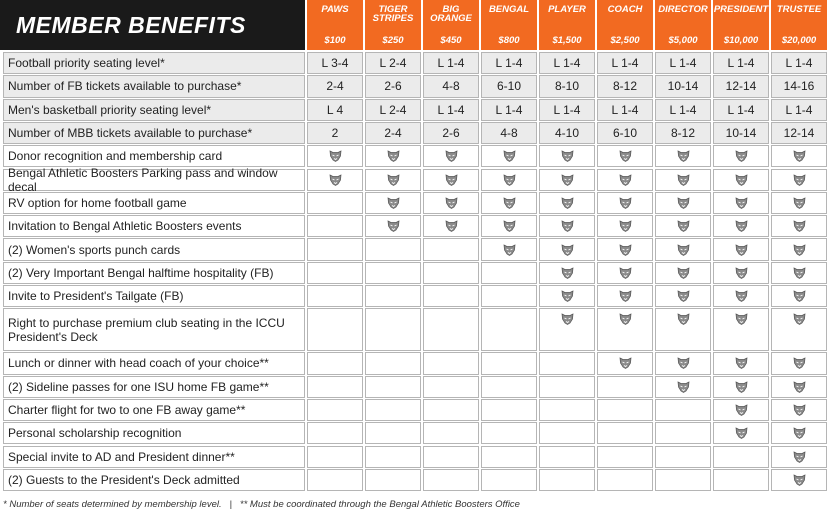  I want to click on benefit-cell: 4-10, so click(567, 133).